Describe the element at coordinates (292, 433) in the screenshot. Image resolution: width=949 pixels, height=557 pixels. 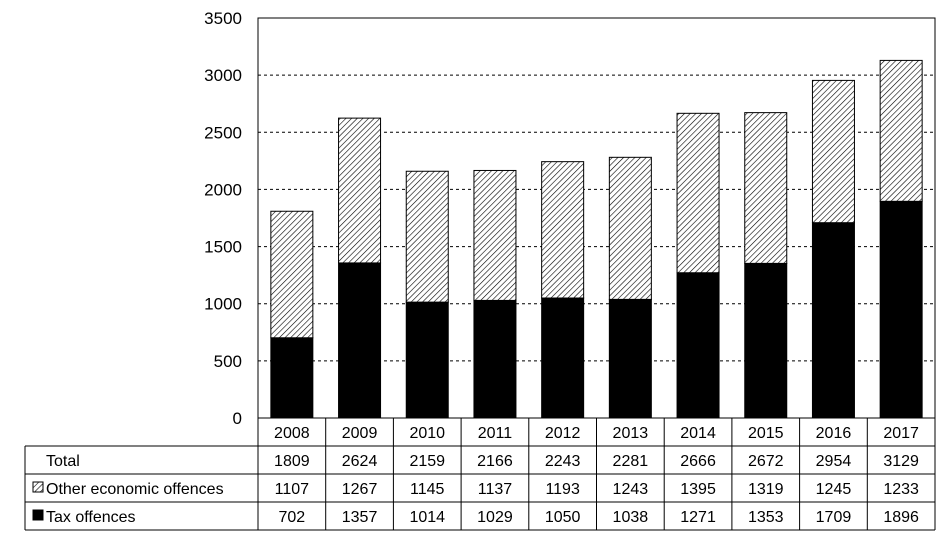
I see `x-category-label: 2008` at that location.